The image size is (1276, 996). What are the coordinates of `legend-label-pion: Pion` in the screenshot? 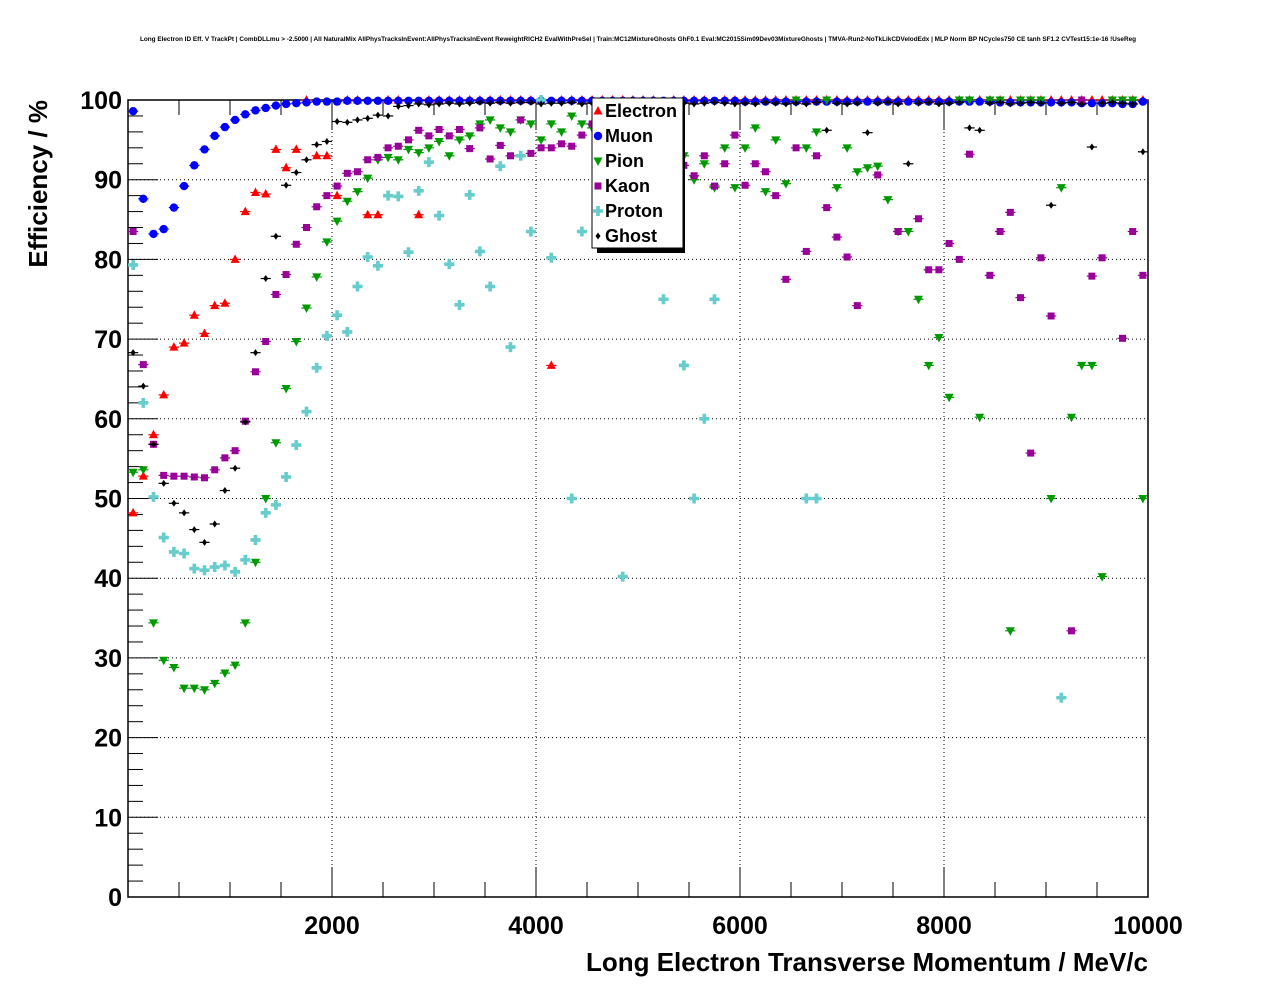 It's located at (624, 161).